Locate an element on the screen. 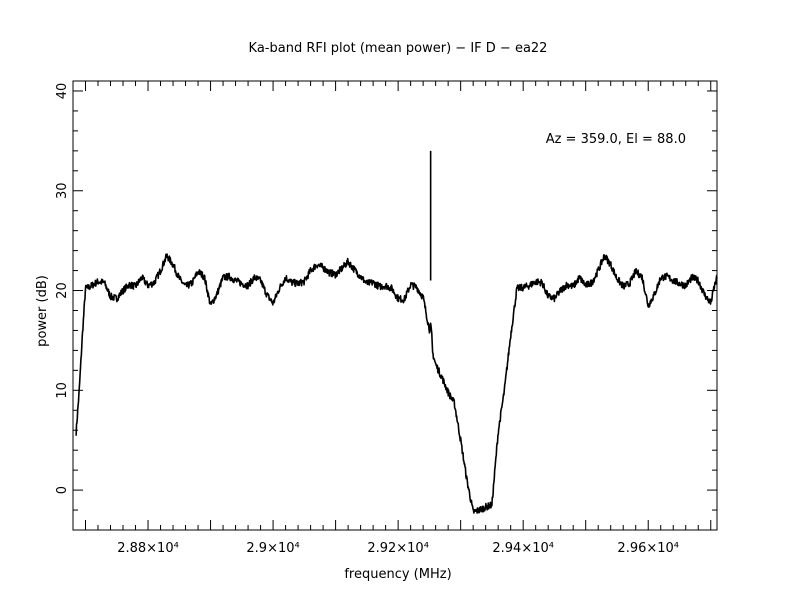 Image resolution: width=792 pixels, height=612 pixels. y-tick-label: 40 is located at coordinates (62, 91).